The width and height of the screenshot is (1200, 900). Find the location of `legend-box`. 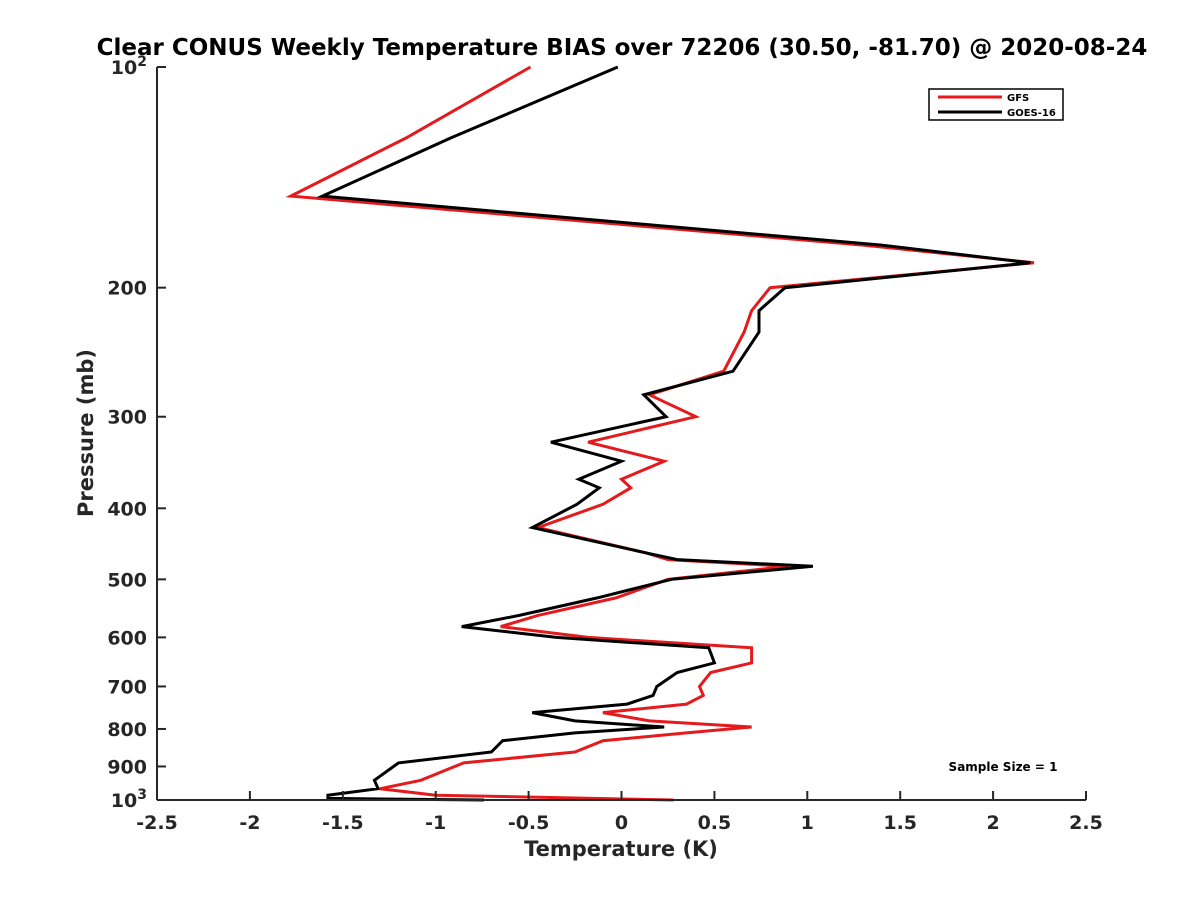

legend-box is located at coordinates (996, 104).